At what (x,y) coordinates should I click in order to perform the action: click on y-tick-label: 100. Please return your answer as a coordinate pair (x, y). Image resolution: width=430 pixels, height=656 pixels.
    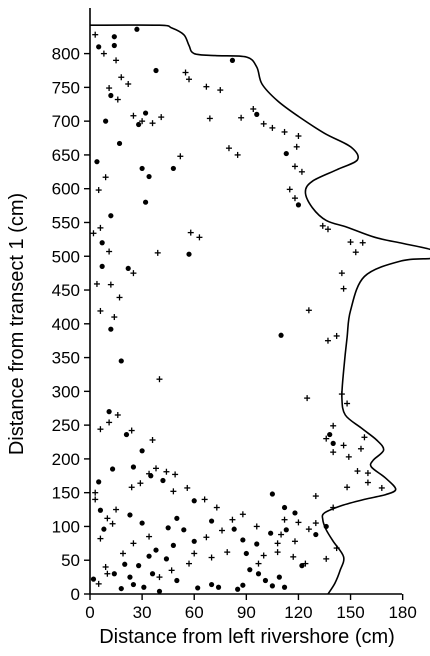
    Looking at the image, I should click on (66, 526).